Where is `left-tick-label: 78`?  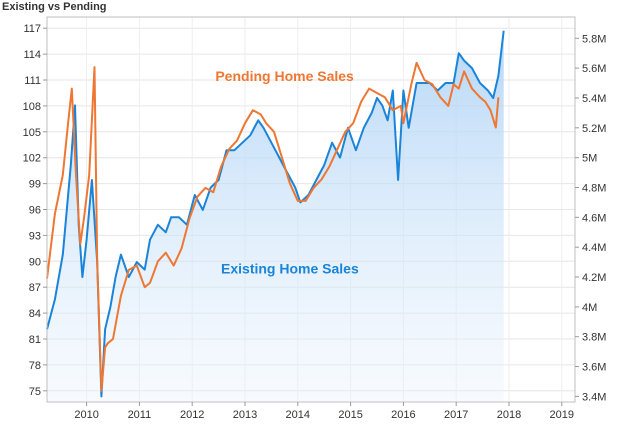 left-tick-label: 78 is located at coordinates (35, 366).